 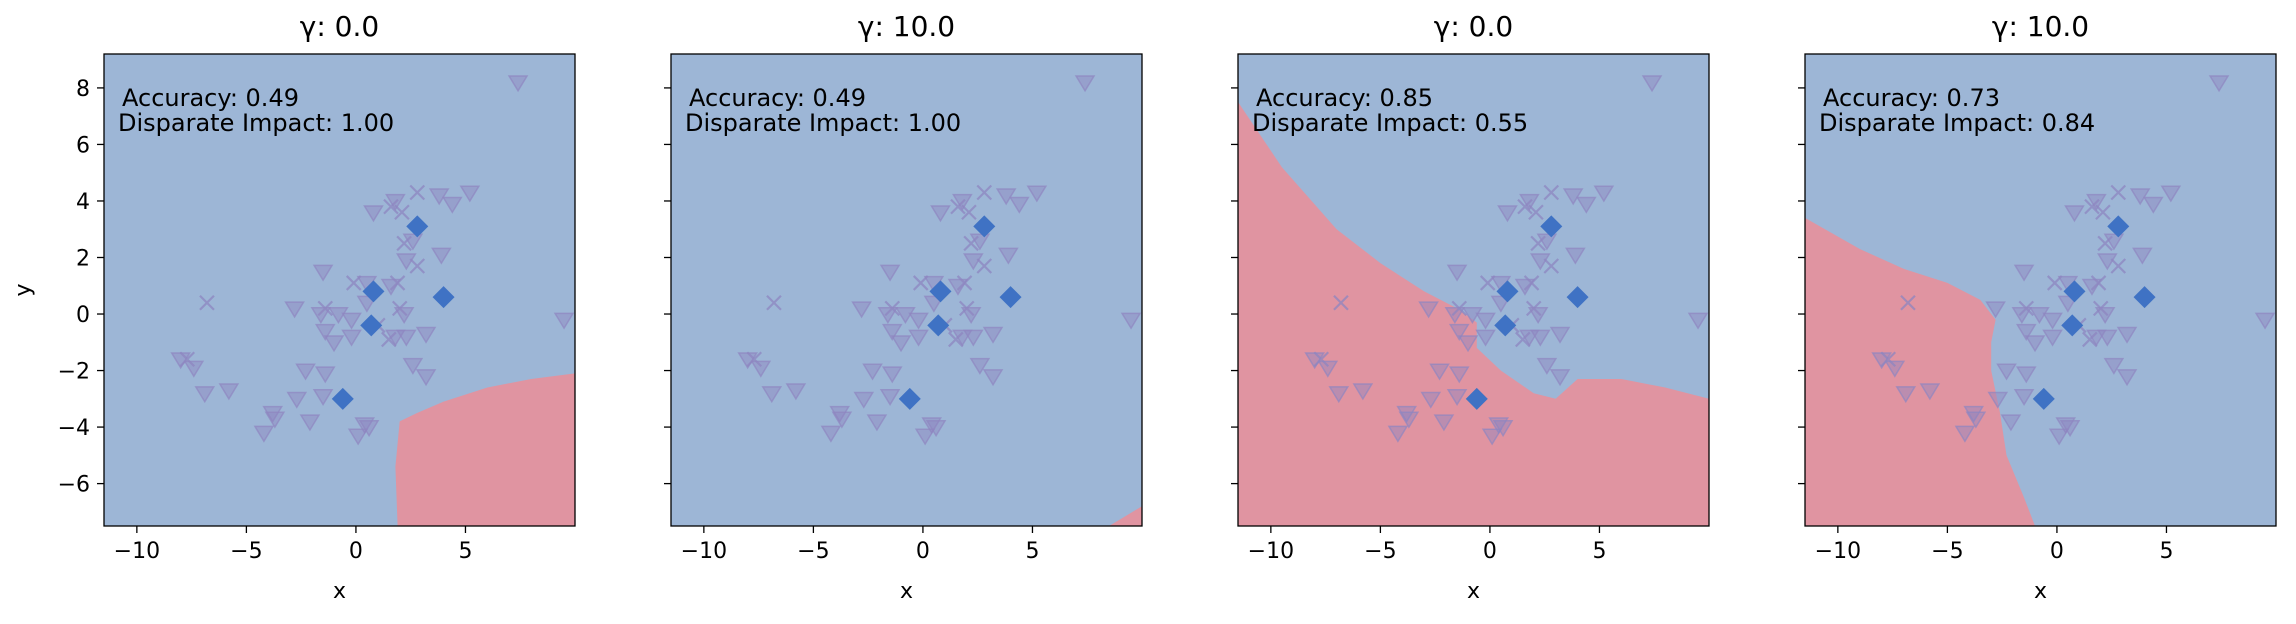 I want to click on data-points, so click(x=2073, y=260).